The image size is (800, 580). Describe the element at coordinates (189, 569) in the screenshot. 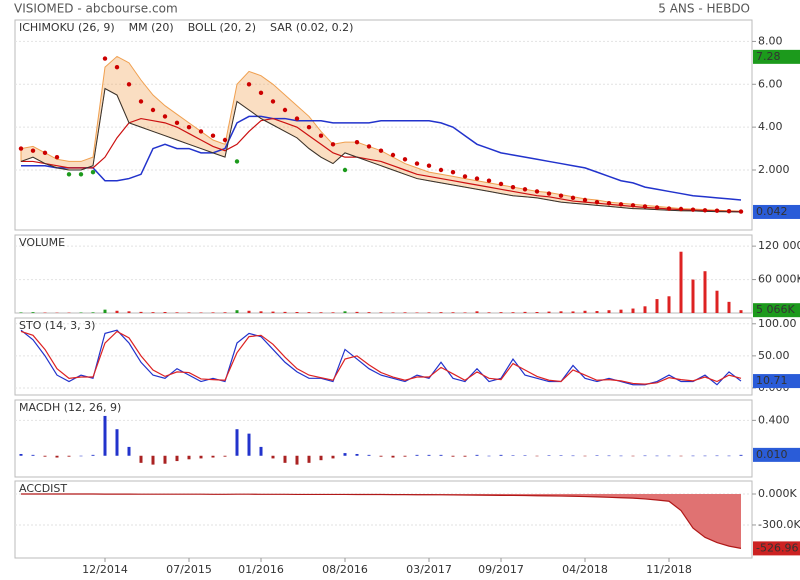

I see `x-tick-label: 07/2015` at that location.